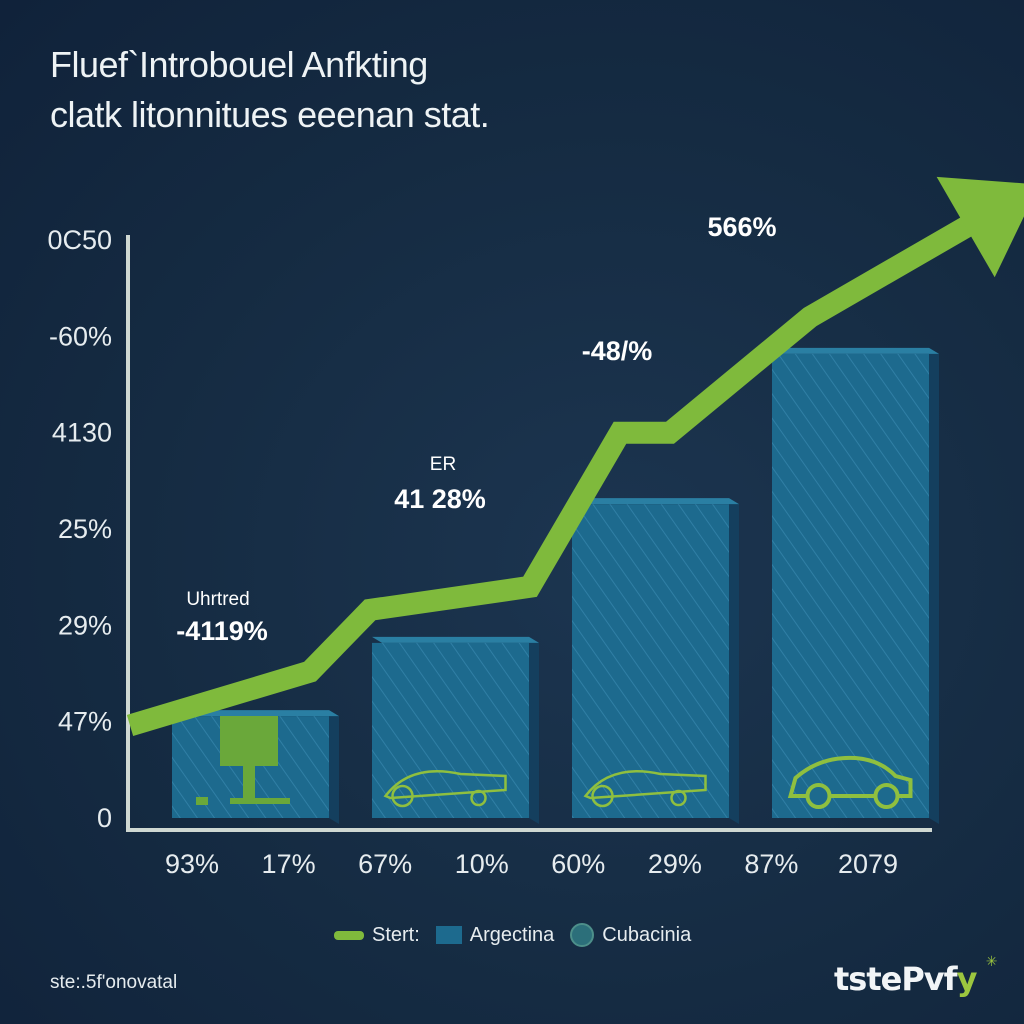 The image size is (1024, 1024). What do you see at coordinates (440, 499) in the screenshot?
I see `data-label-value: 41 28%` at bounding box center [440, 499].